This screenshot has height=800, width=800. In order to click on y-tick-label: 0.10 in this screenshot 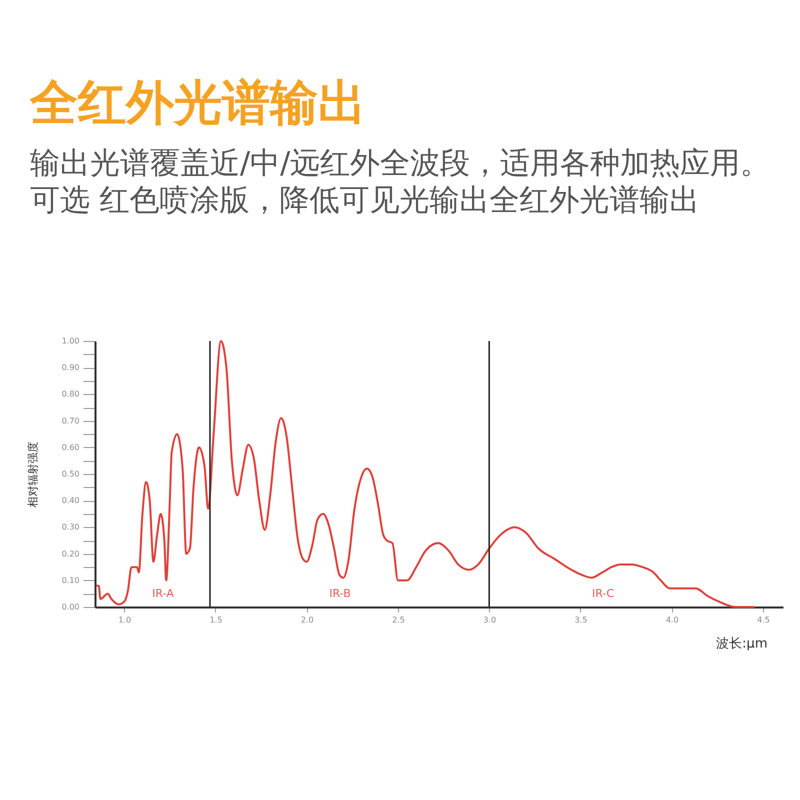, I will do `click(71, 580)`.